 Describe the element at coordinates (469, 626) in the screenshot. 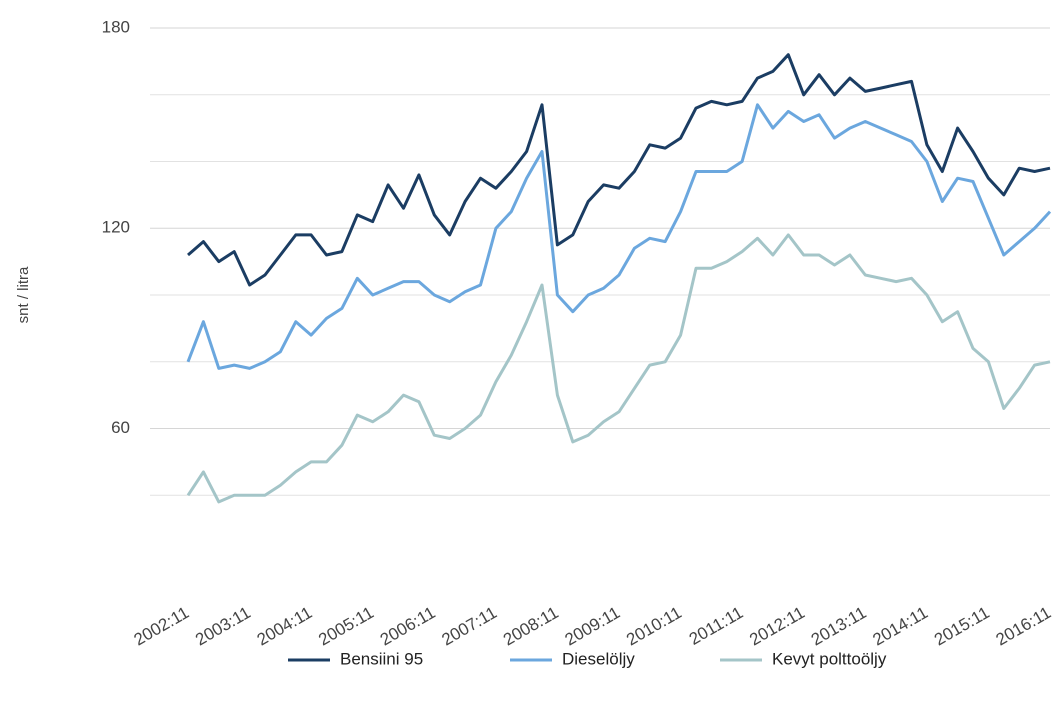

I see `x-tick-label: 2007:11` at that location.